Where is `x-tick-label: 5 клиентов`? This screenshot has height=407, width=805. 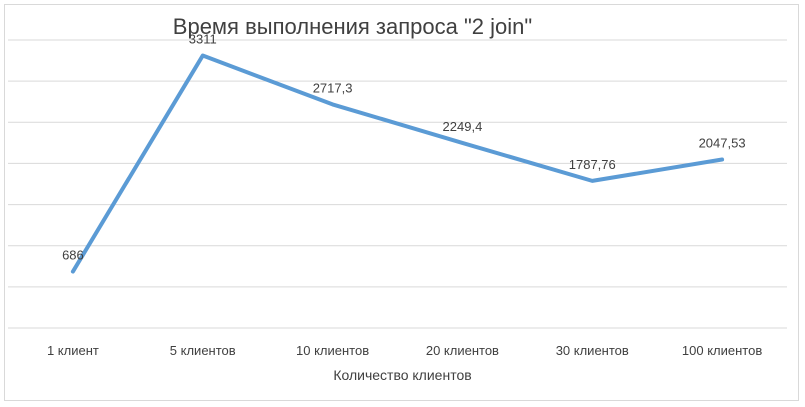
x-tick-label: 5 клиентов is located at coordinates (203, 350).